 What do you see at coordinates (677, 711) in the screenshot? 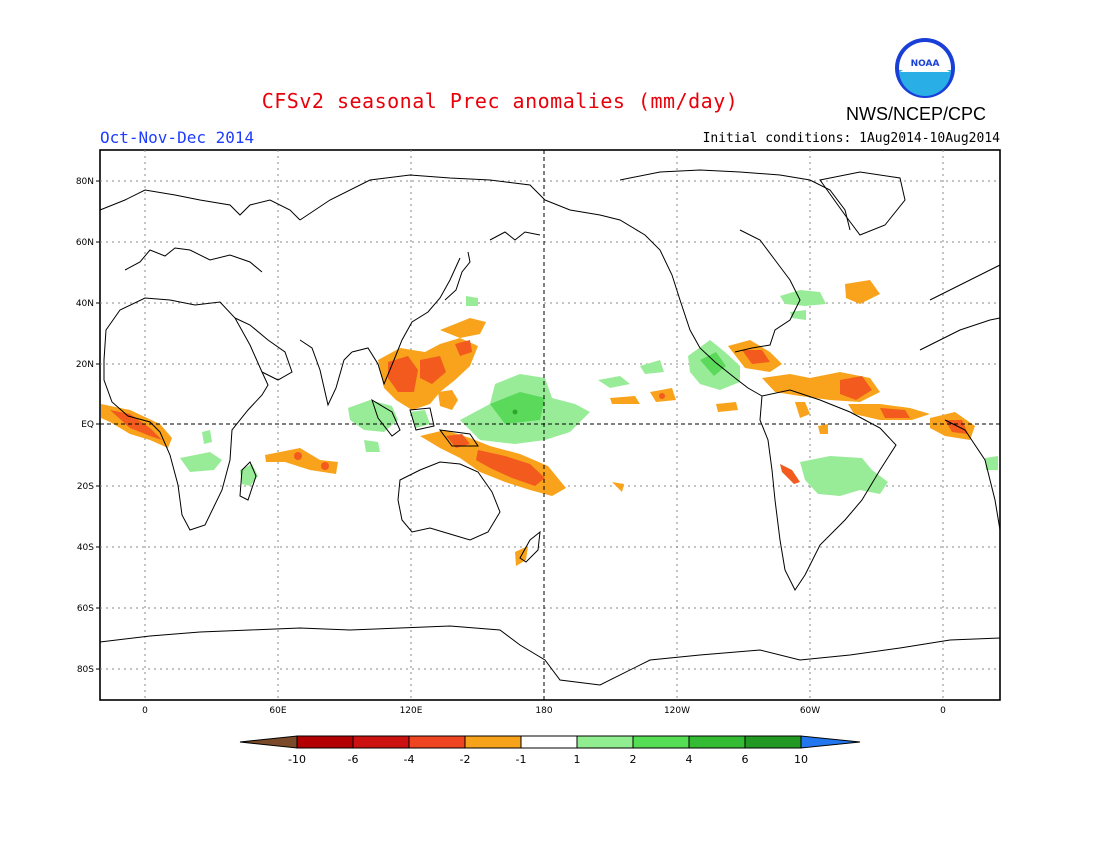
I see `lon-label: 120W` at bounding box center [677, 711].